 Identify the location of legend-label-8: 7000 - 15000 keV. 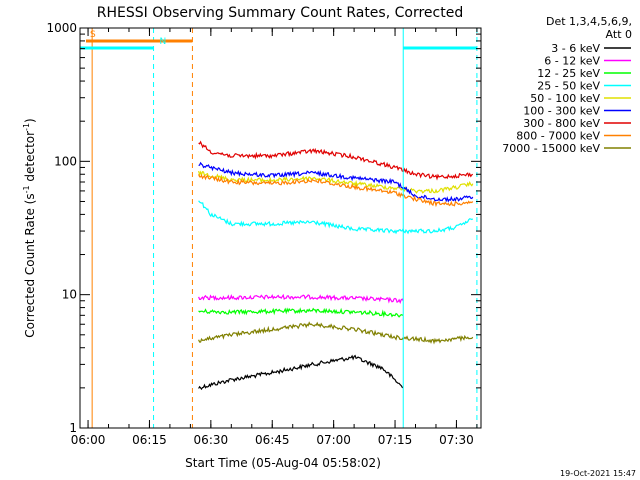
(551, 148).